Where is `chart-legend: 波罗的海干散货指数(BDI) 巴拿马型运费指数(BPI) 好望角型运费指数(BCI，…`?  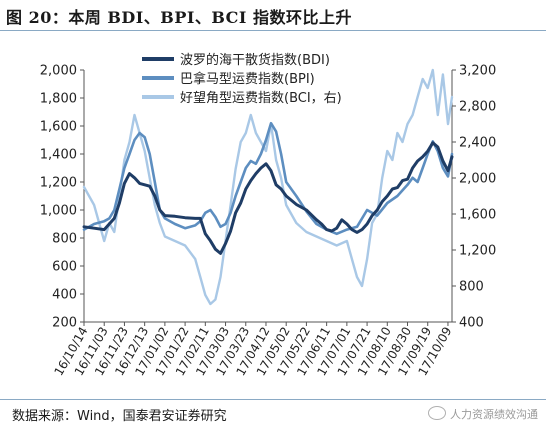 chart-legend: 波罗的海干散货指数(BDI) 巴拿马型运费指数(BPI) 好望角型运费指数(BCI，… is located at coordinates (242, 79).